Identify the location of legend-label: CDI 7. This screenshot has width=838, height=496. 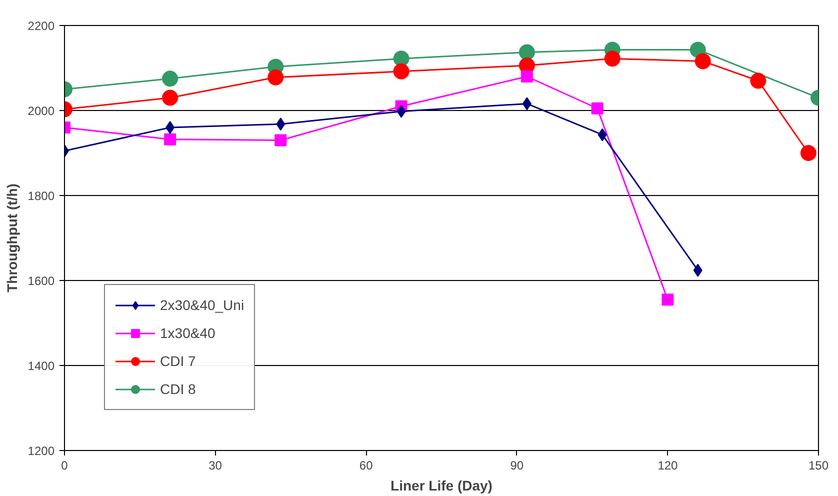
(178, 361).